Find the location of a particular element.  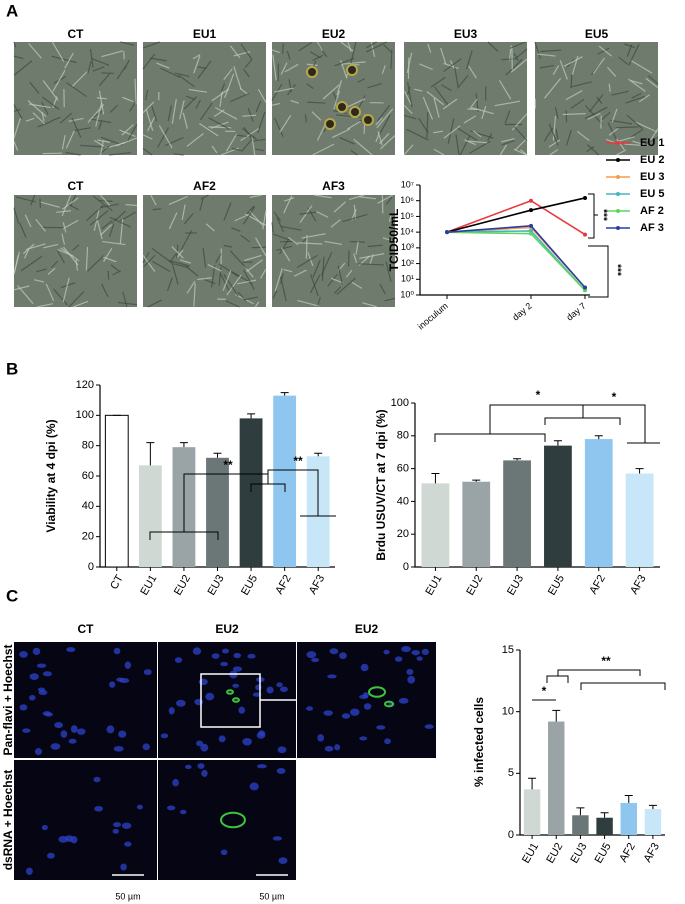

y-tick-label: 80 is located at coordinates (403, 436).